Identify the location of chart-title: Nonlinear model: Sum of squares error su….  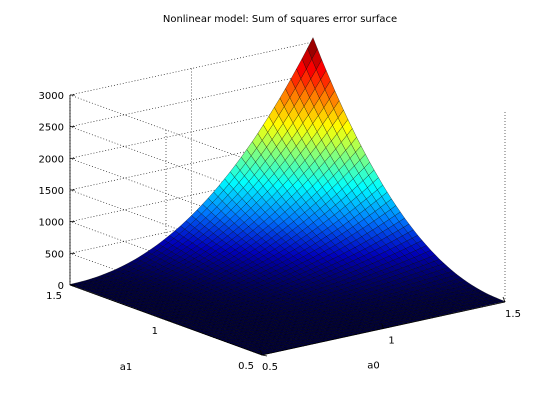
(280, 19).